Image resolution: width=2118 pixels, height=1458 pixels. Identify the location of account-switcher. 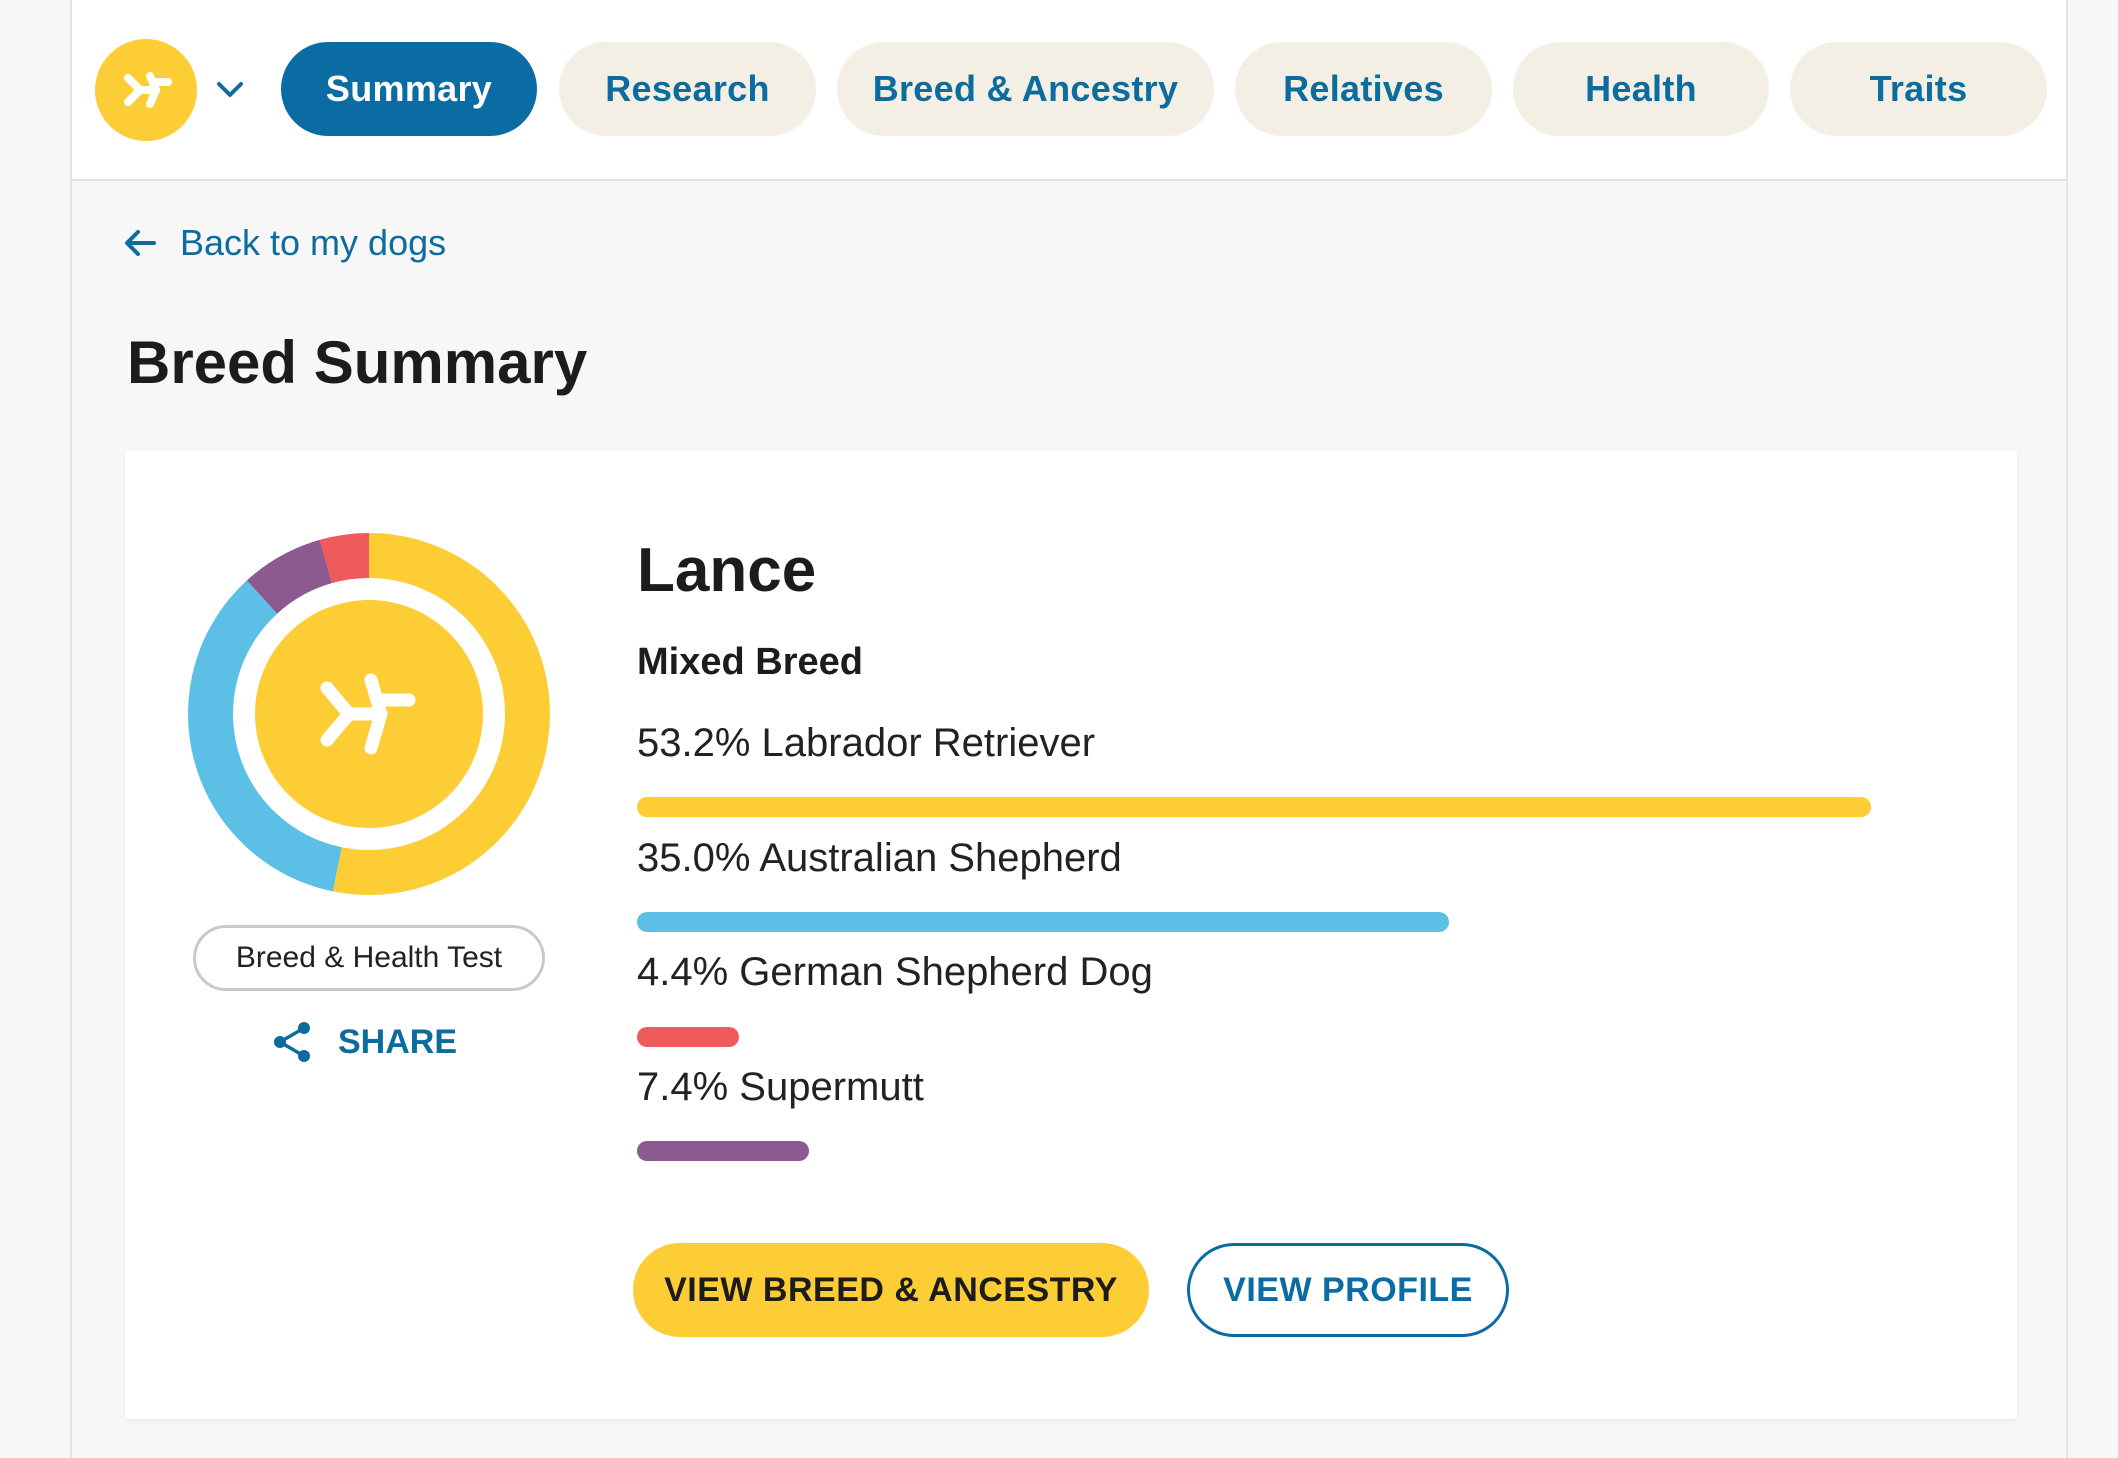
(171, 90).